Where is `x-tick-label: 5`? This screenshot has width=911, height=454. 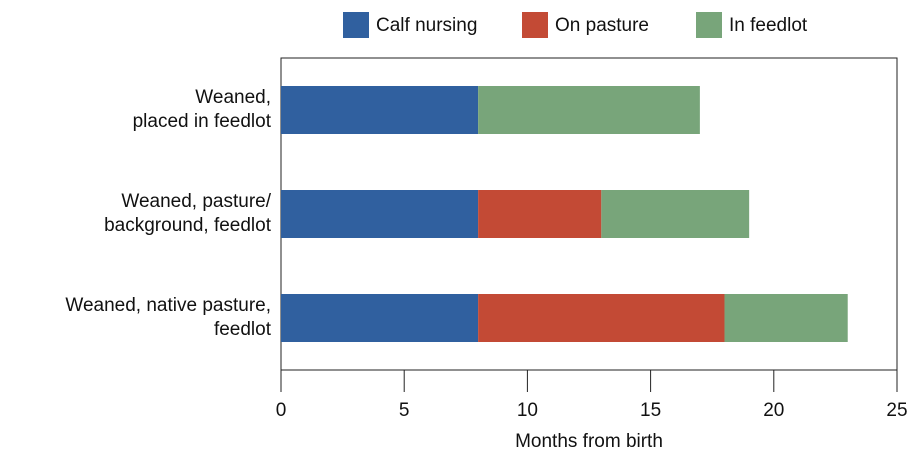 x-tick-label: 5 is located at coordinates (404, 410).